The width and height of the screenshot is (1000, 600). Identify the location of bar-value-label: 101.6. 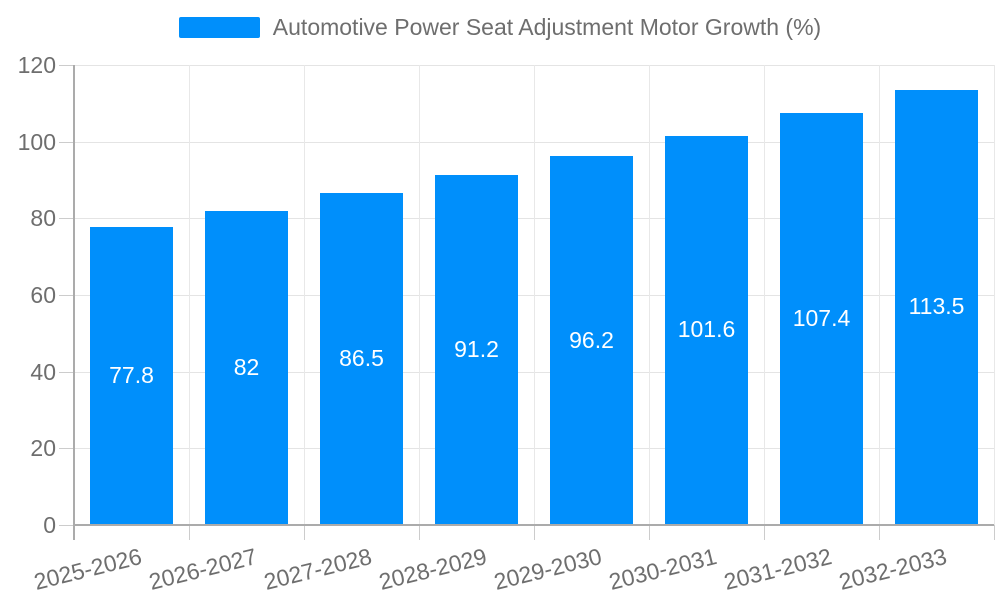
(706, 329).